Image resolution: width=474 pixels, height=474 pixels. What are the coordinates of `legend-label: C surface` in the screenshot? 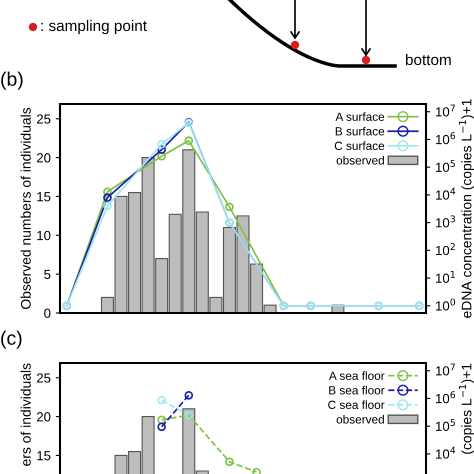 It's located at (359, 145).